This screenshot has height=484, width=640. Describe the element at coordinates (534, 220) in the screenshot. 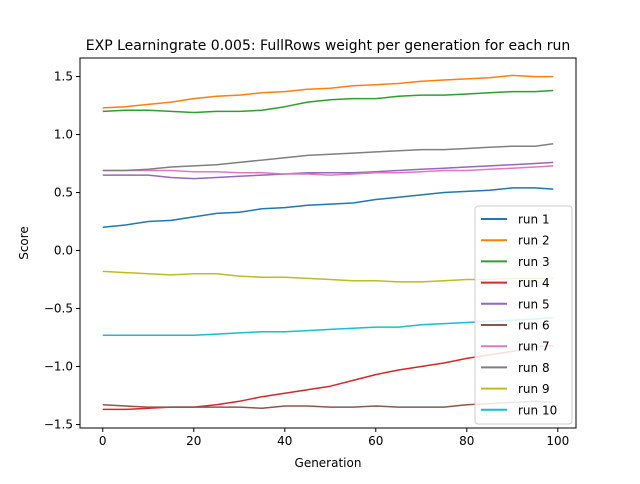

I see `legend-label: run 1` at that location.